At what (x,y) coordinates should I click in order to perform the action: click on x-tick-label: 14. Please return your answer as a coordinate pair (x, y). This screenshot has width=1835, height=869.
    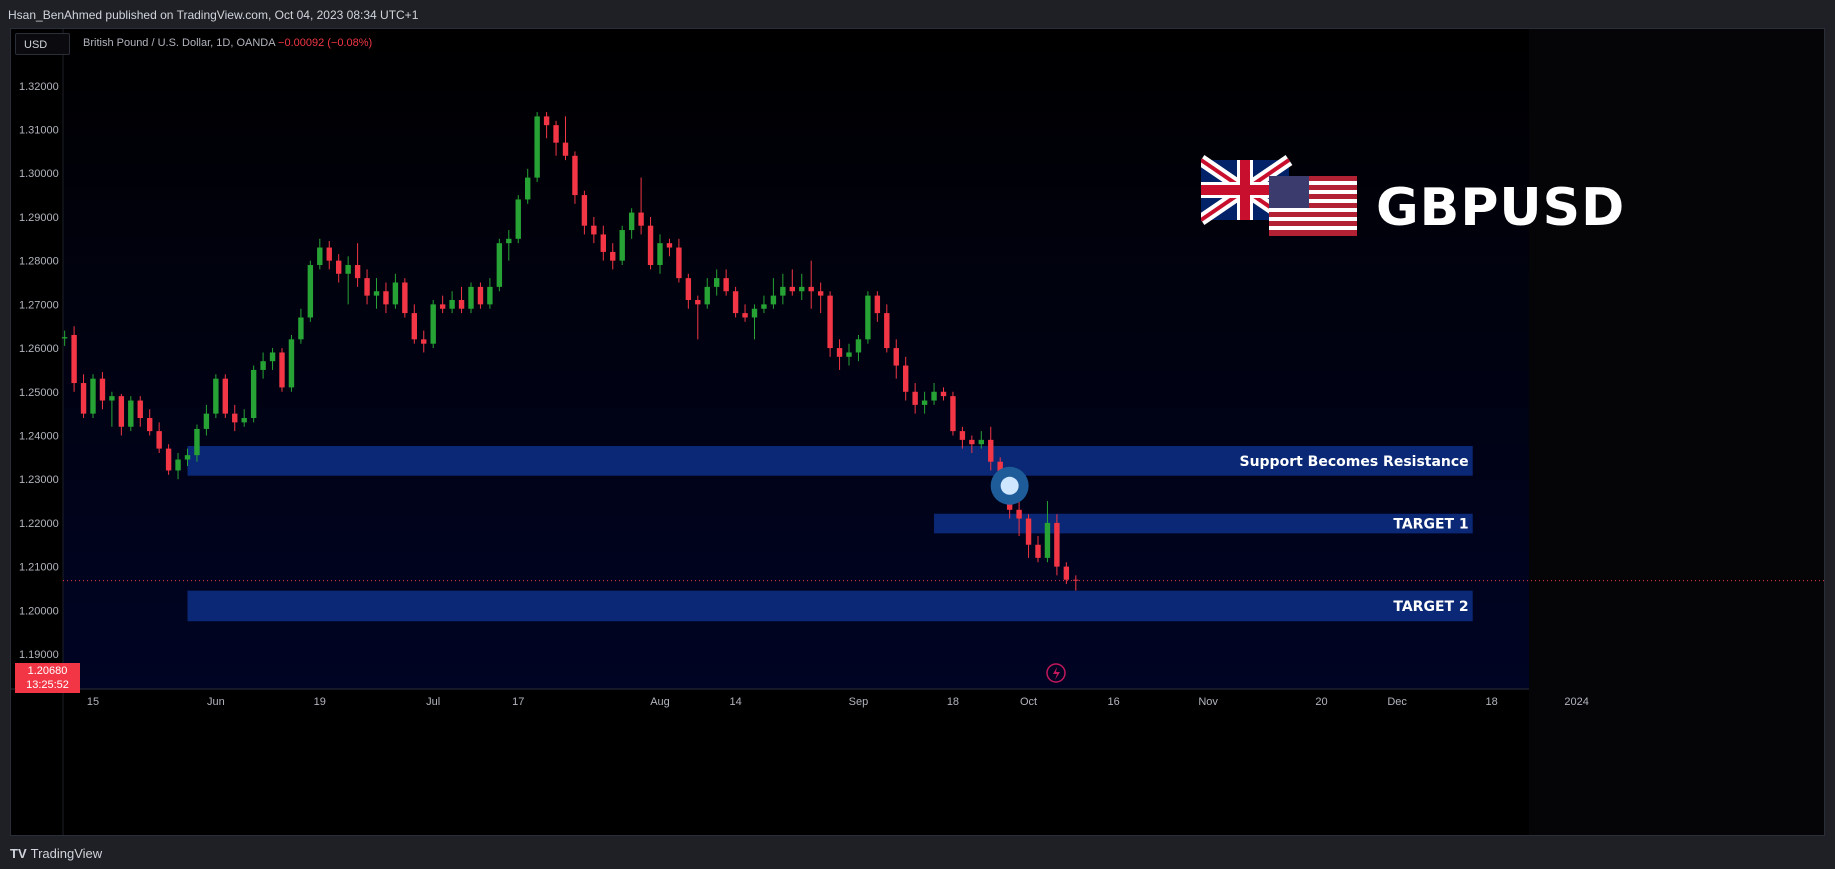
    Looking at the image, I should click on (735, 702).